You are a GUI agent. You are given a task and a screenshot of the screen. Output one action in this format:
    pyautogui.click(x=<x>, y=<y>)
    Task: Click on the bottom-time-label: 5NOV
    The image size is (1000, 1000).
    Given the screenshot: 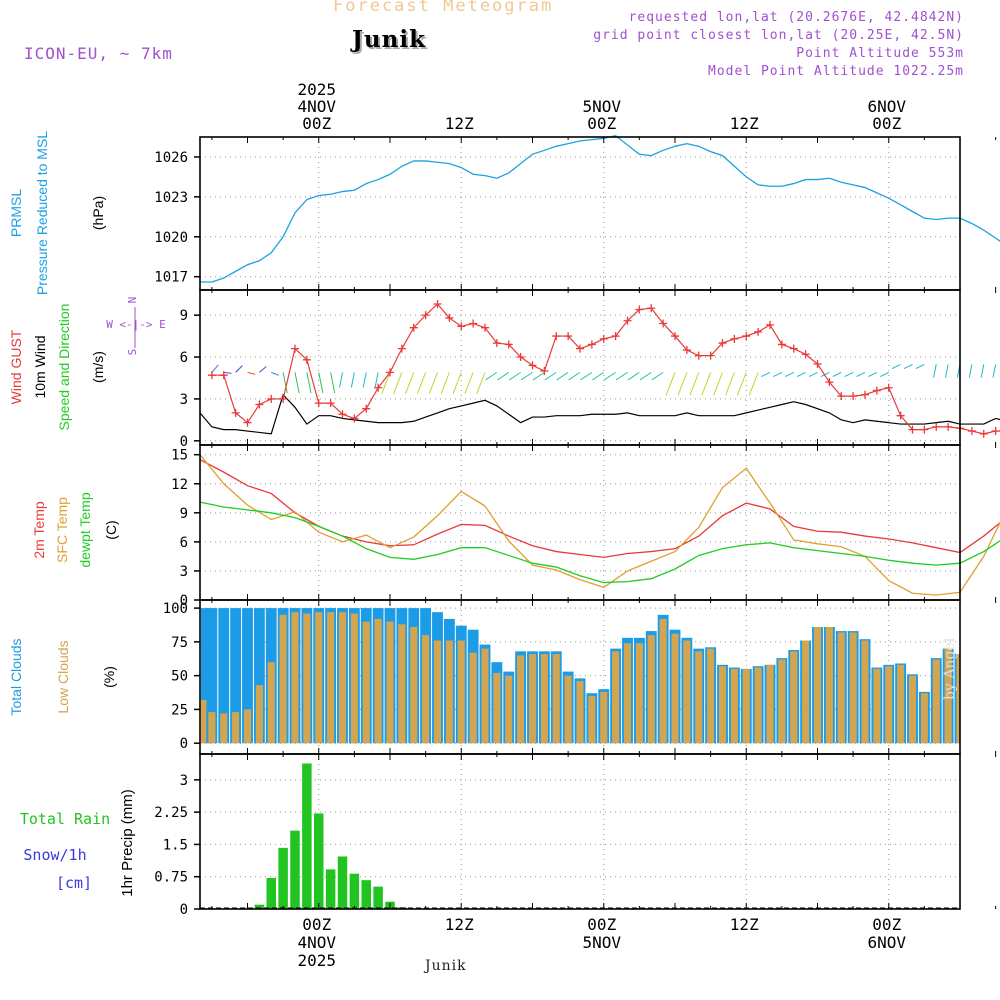 What is the action you would take?
    pyautogui.click(x=601, y=942)
    